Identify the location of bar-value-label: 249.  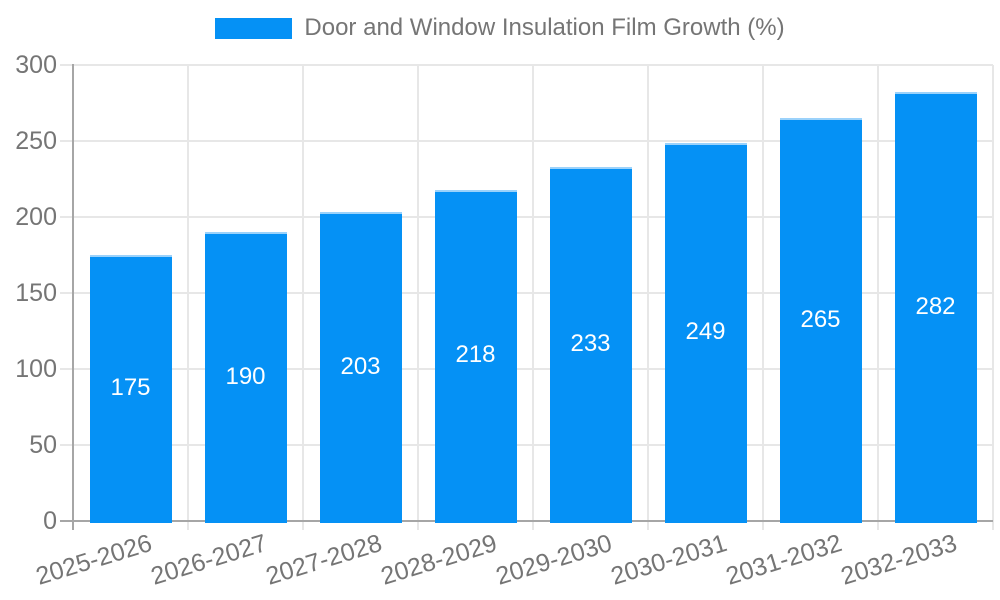
(705, 331).